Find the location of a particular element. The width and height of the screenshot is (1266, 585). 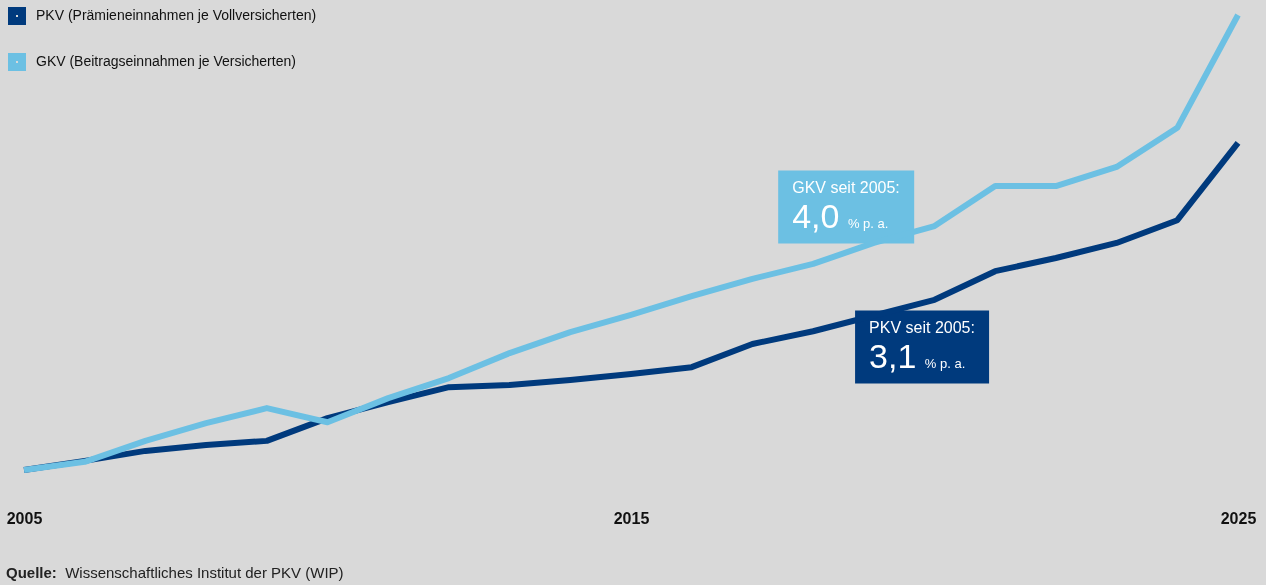

callout-box: GKV seit 2005: 4,0 % p. a. is located at coordinates (846, 207).